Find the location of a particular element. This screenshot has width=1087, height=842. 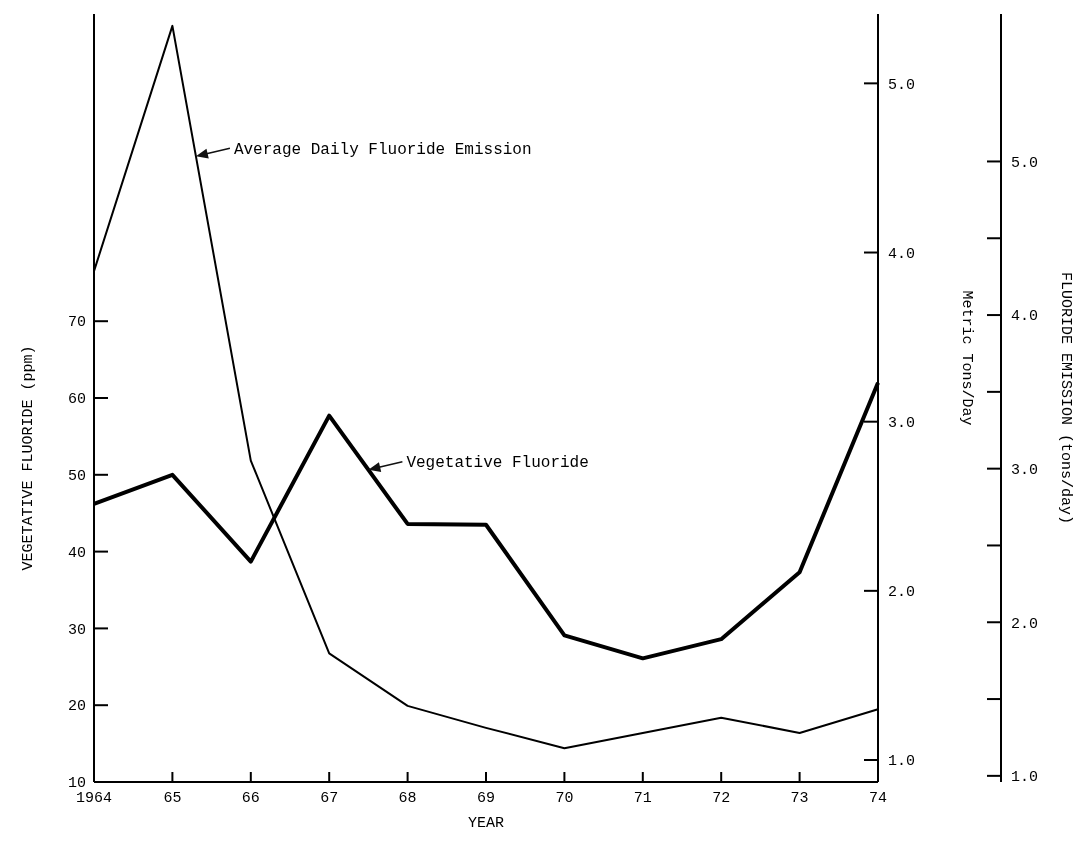

y-tick-label: 60 is located at coordinates (76, 400).